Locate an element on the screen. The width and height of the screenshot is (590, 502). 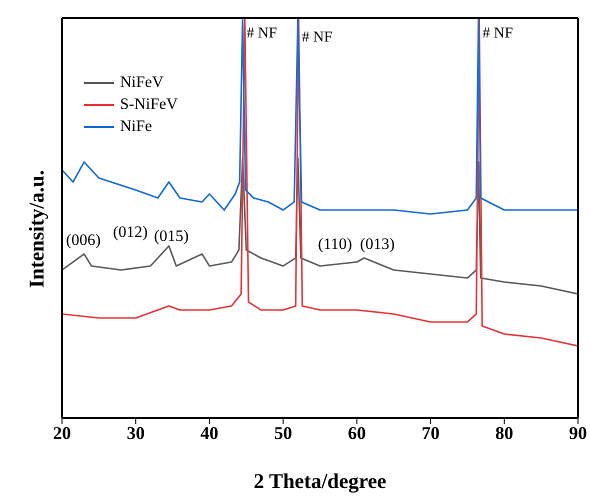
x-tick-label: 70 is located at coordinates (431, 432).